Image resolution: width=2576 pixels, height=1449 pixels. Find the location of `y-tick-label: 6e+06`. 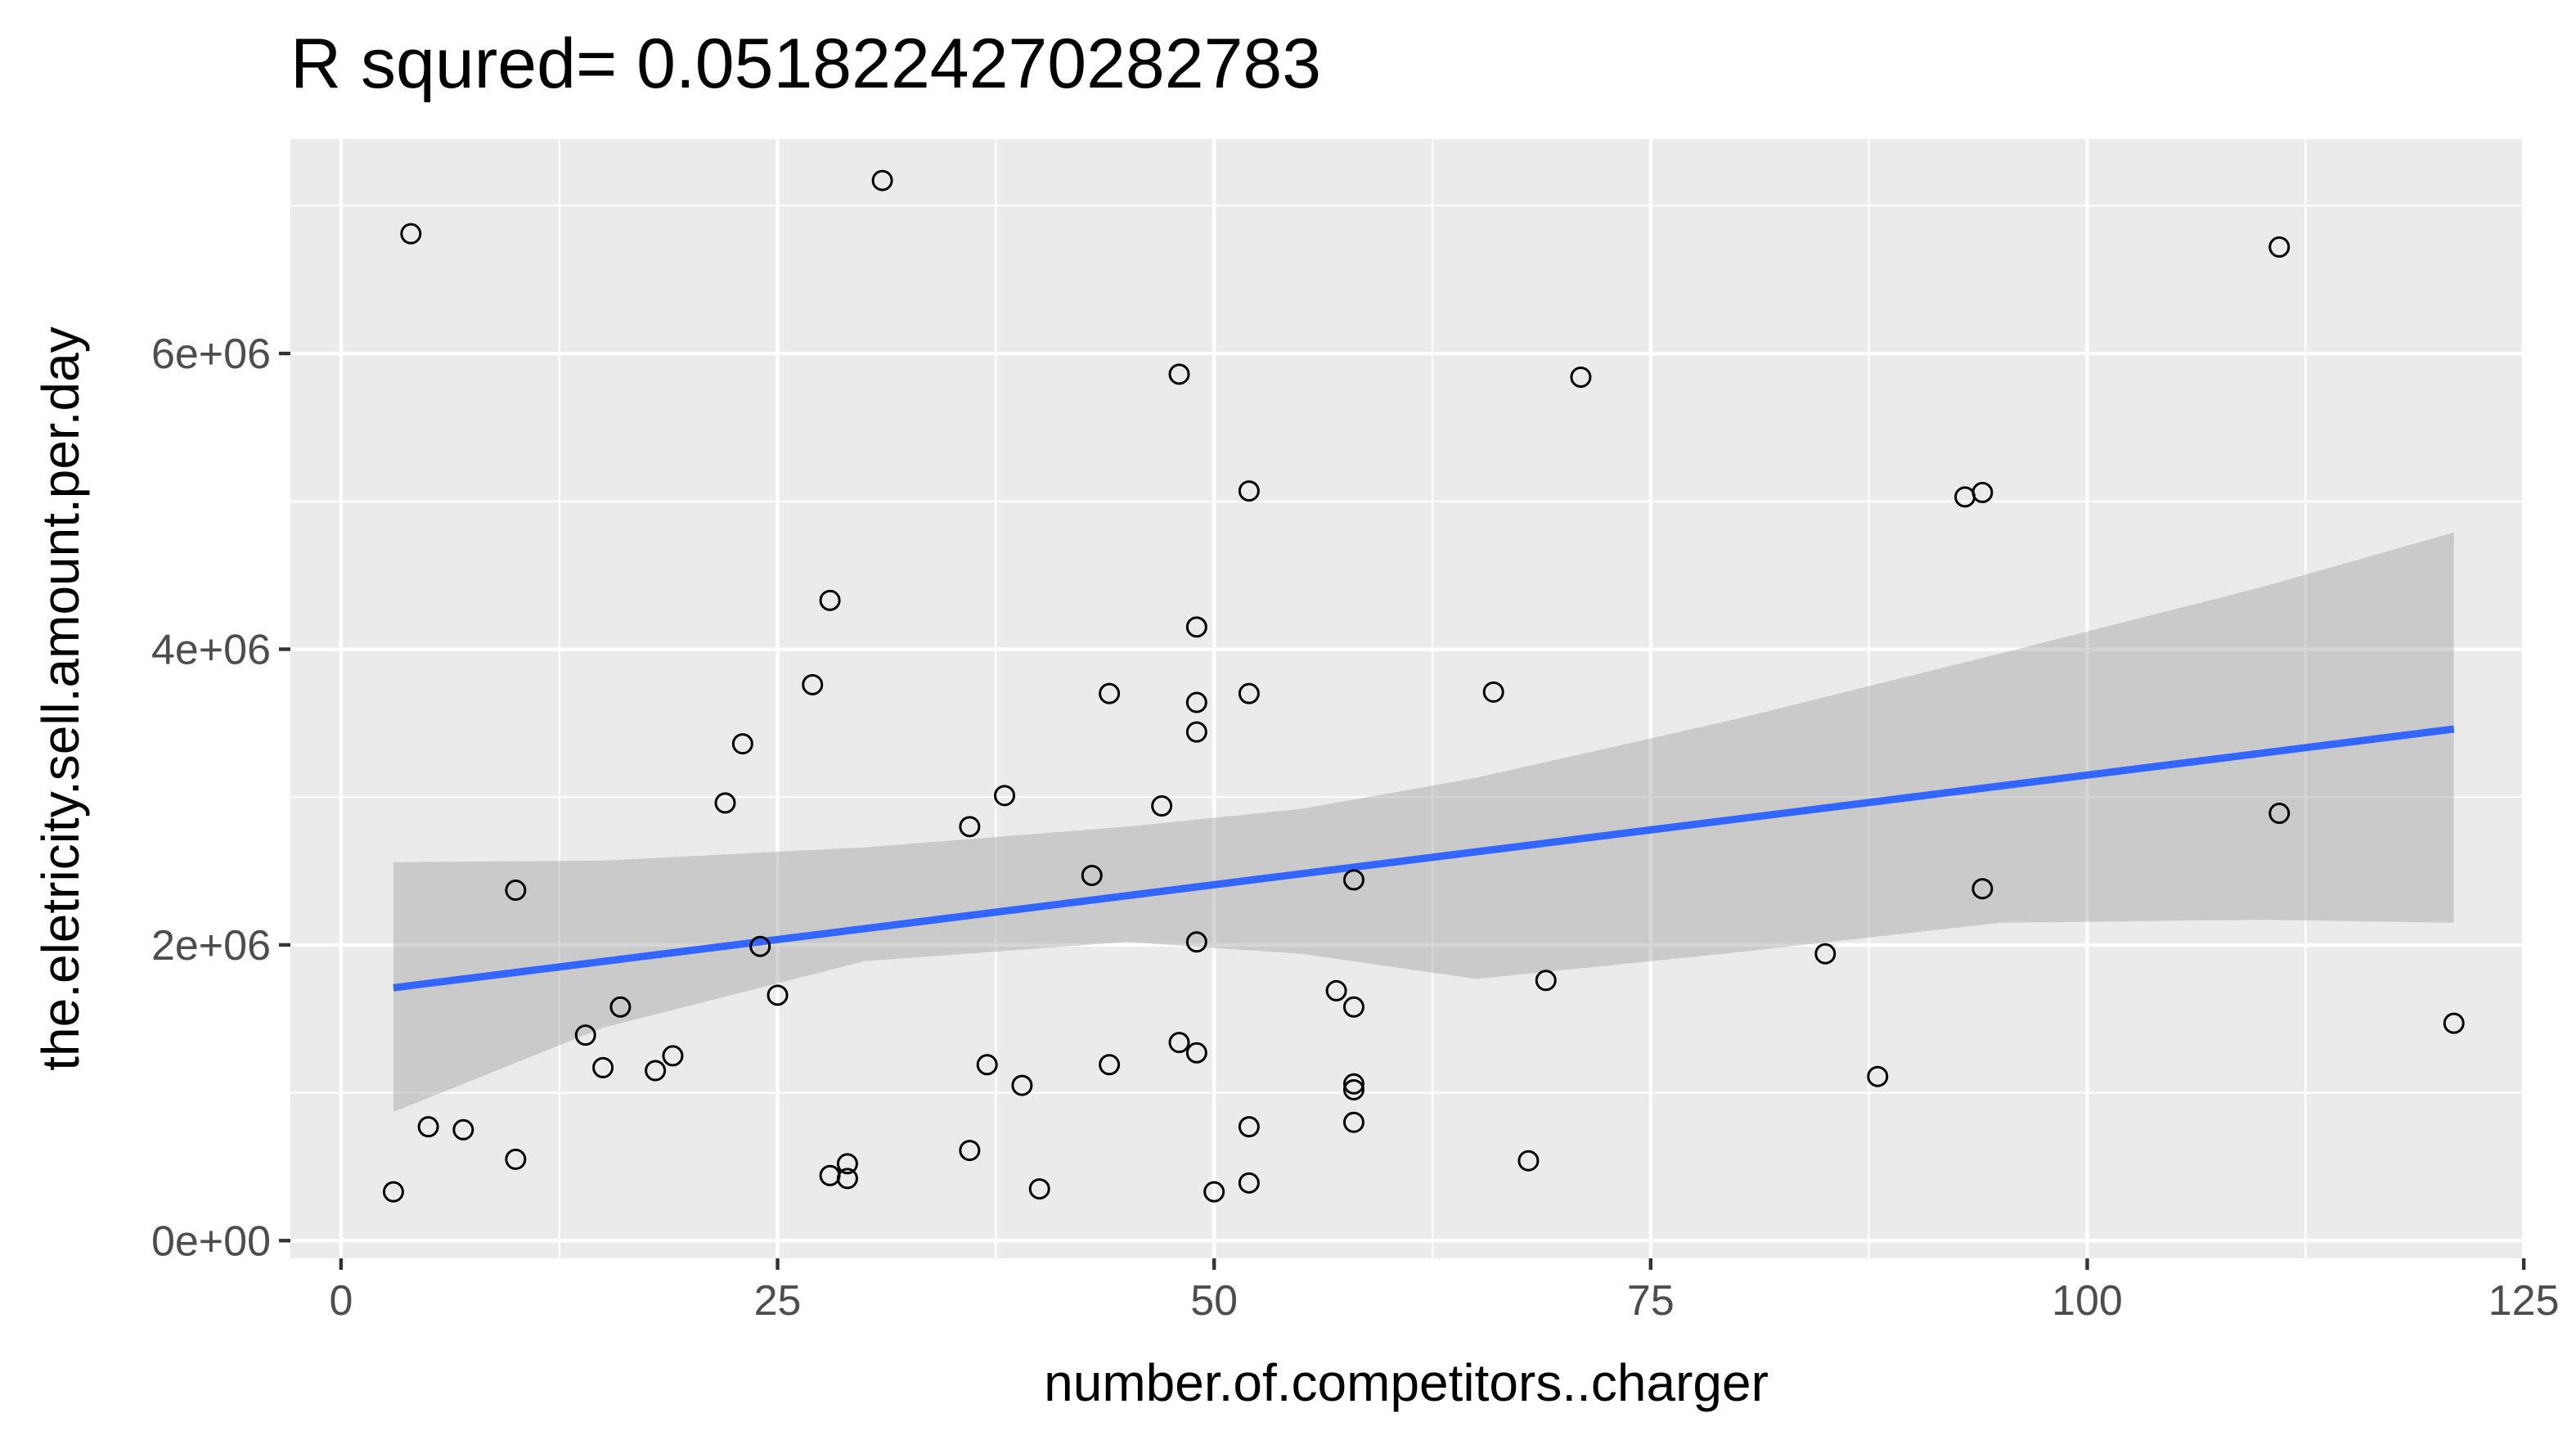

y-tick-label: 6e+06 is located at coordinates (211, 355).